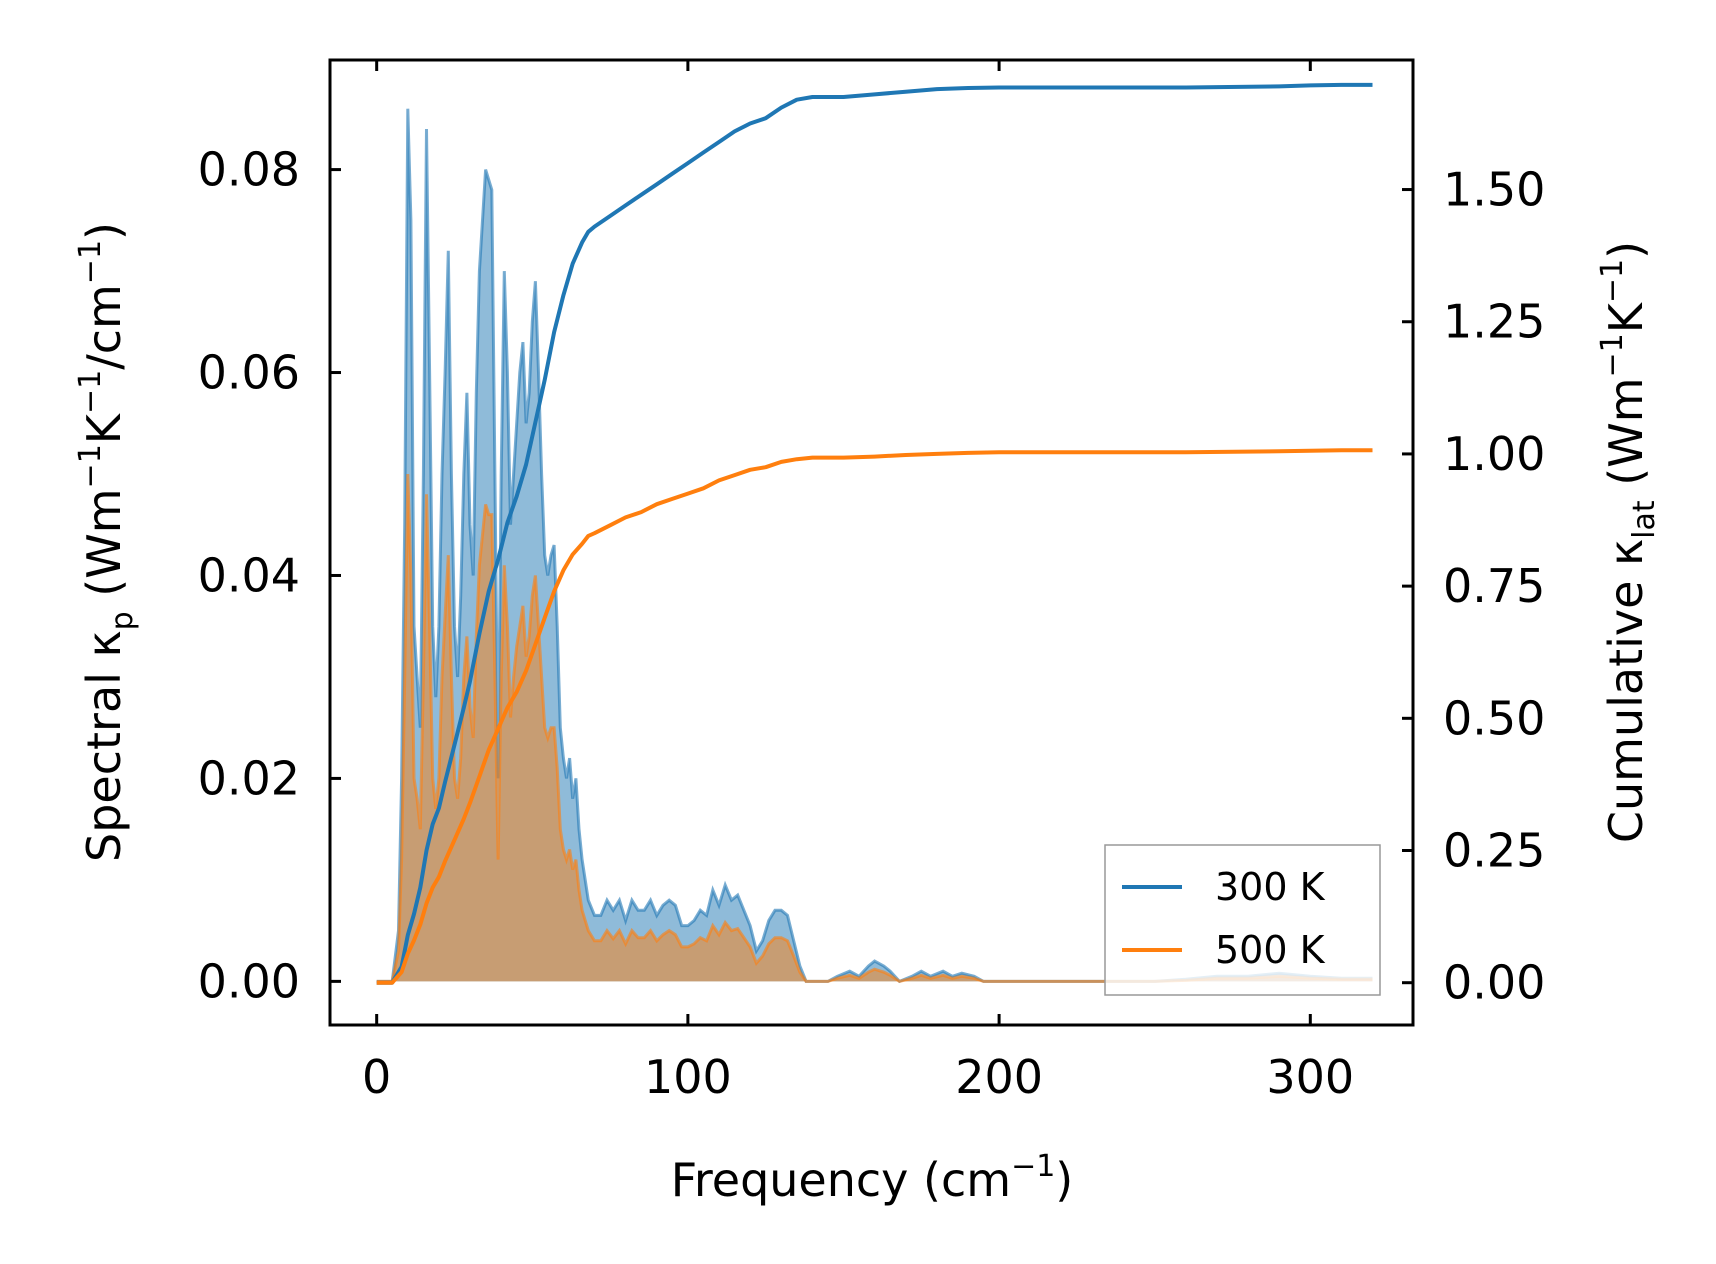  I want to click on y-left-title-sup1: −1, so click(90, 466).